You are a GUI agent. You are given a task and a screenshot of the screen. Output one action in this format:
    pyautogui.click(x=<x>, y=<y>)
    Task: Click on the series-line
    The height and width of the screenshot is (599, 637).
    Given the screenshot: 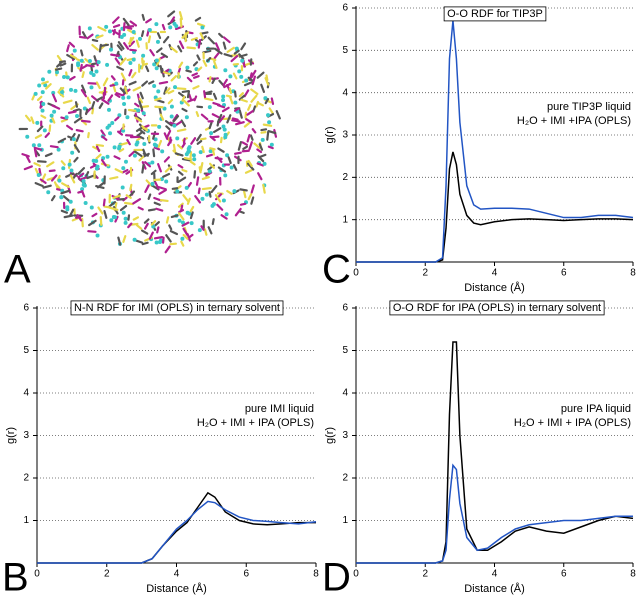 What is the action you would take?
    pyautogui.click(x=495, y=207)
    